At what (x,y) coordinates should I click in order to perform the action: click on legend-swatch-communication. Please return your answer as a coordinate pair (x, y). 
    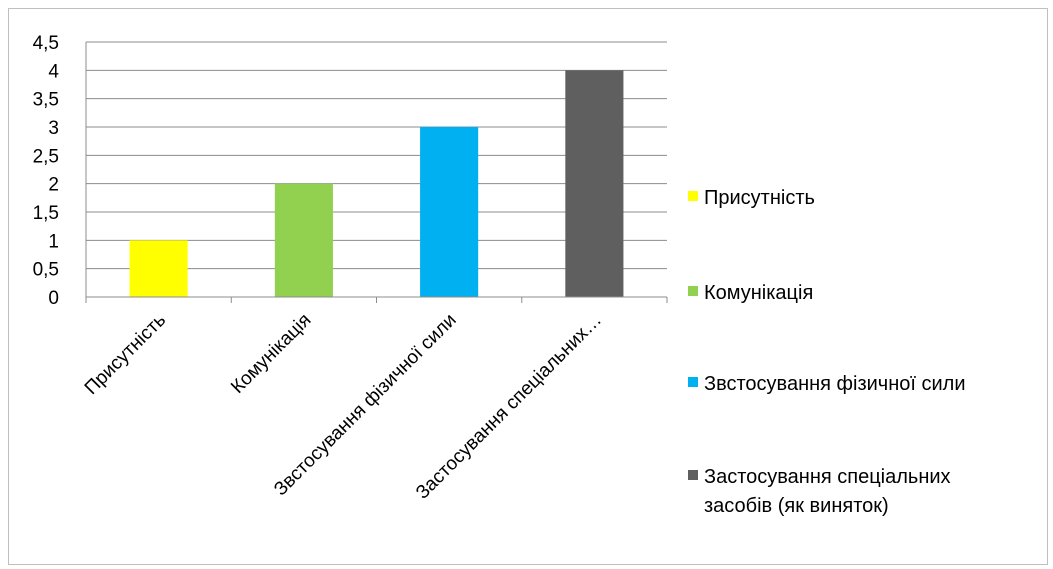
    Looking at the image, I should click on (693, 291).